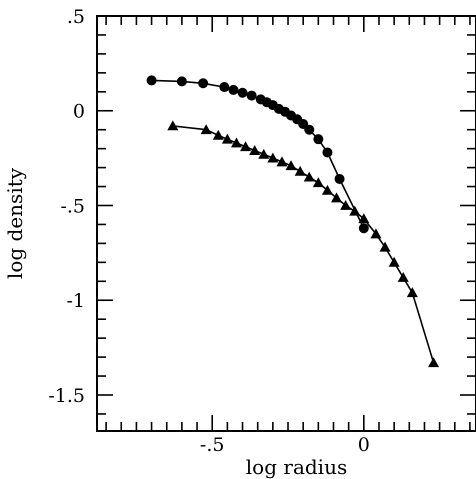 The width and height of the screenshot is (476, 479). Describe the element at coordinates (75, 301) in the screenshot. I see `y-tick-label: -1` at that location.